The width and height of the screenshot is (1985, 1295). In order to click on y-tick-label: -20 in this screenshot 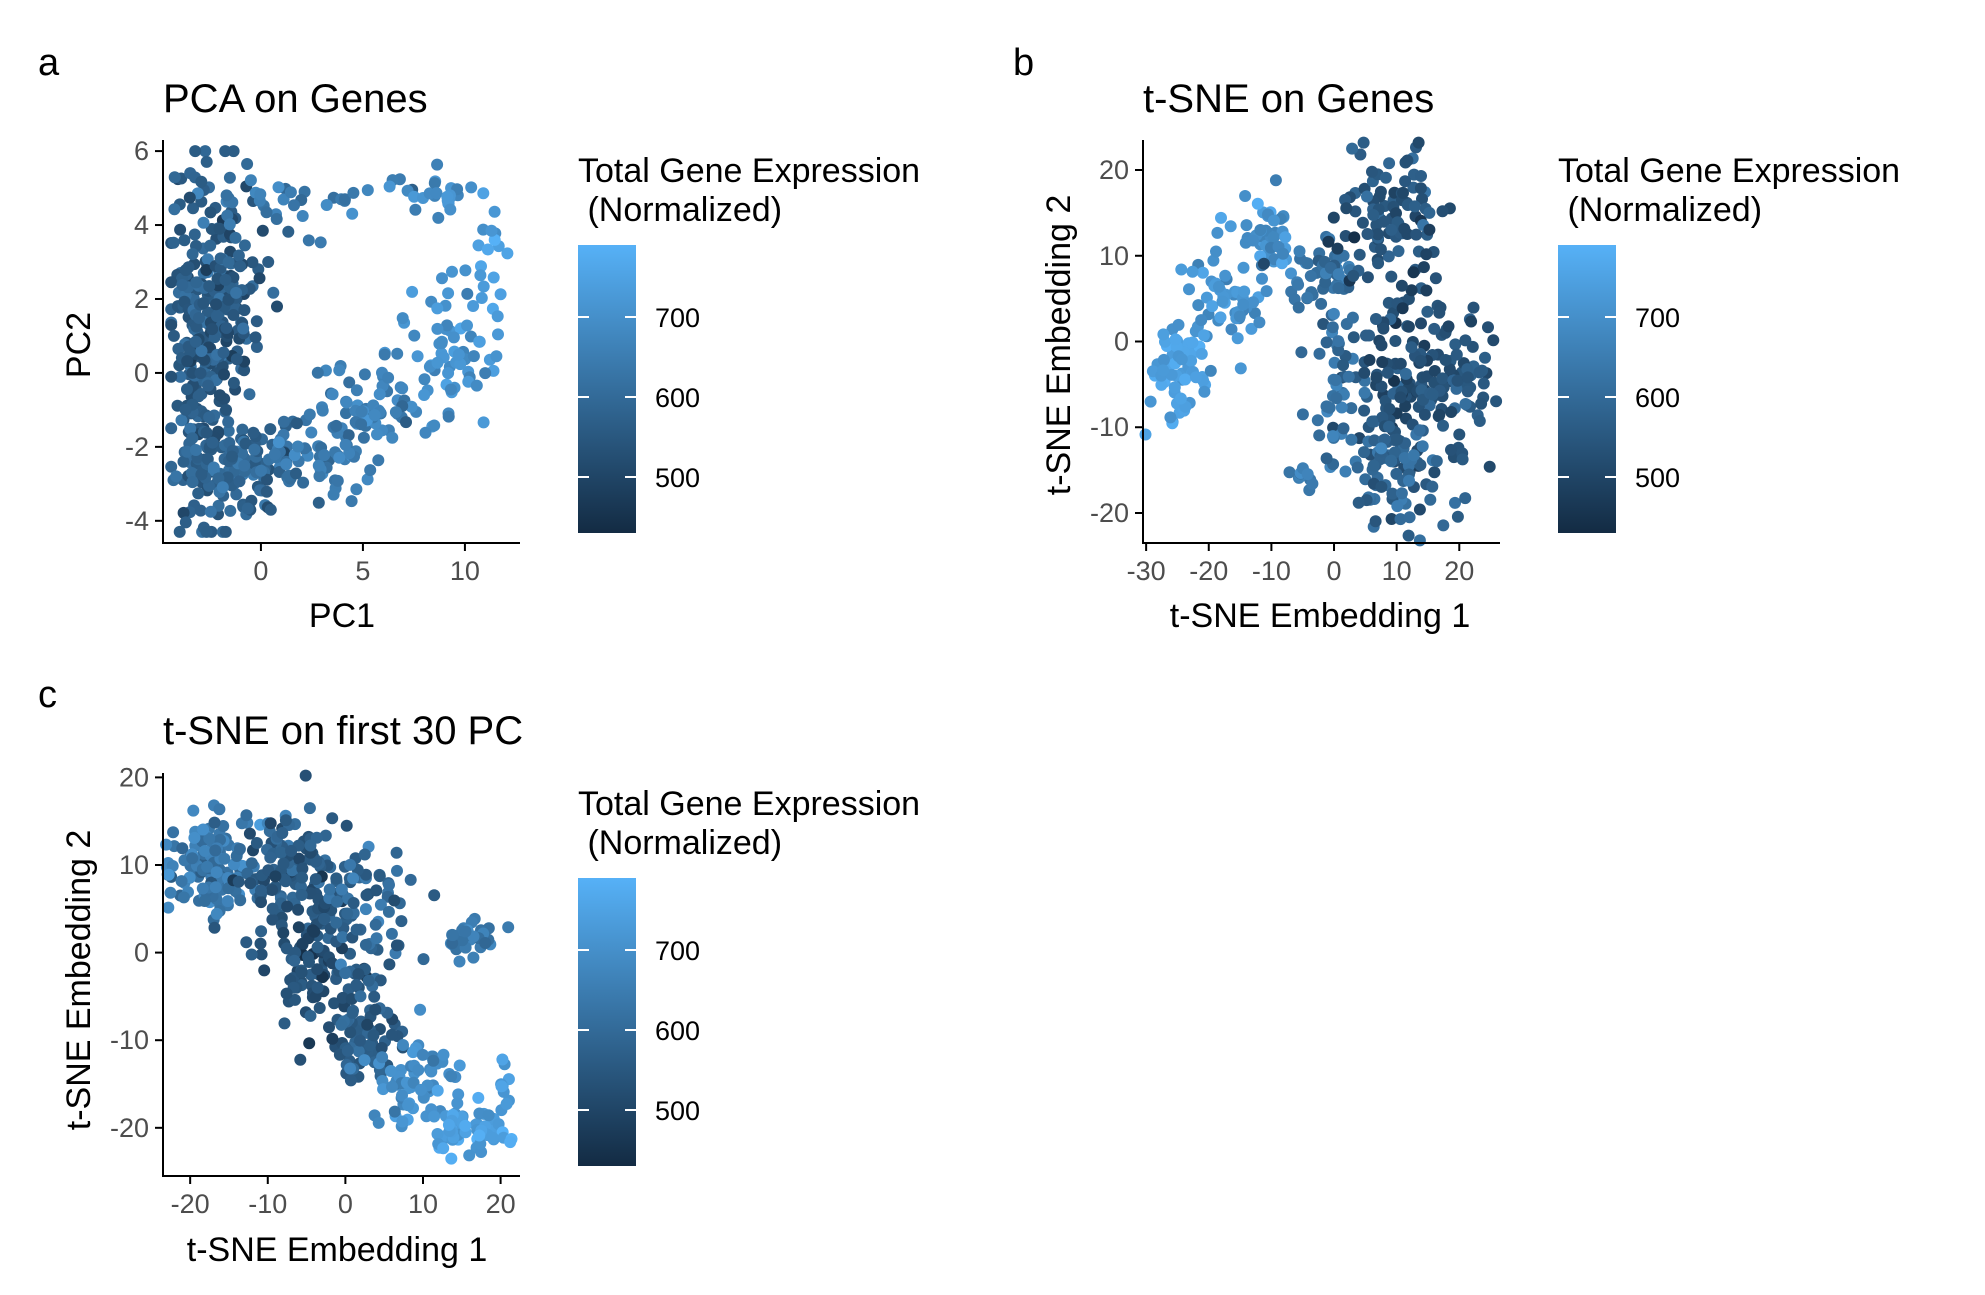, I will do `click(1109, 513)`.